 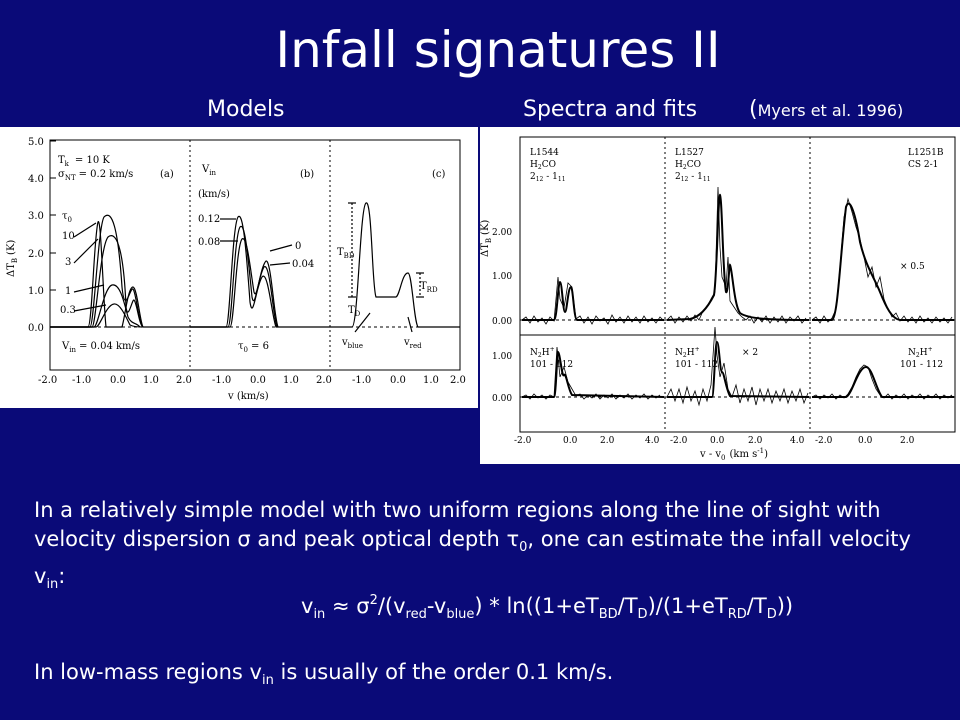 What do you see at coordinates (95, 175) in the screenshot?
I see `sigma-nt-label: σNT = 0.2 km/s` at bounding box center [95, 175].